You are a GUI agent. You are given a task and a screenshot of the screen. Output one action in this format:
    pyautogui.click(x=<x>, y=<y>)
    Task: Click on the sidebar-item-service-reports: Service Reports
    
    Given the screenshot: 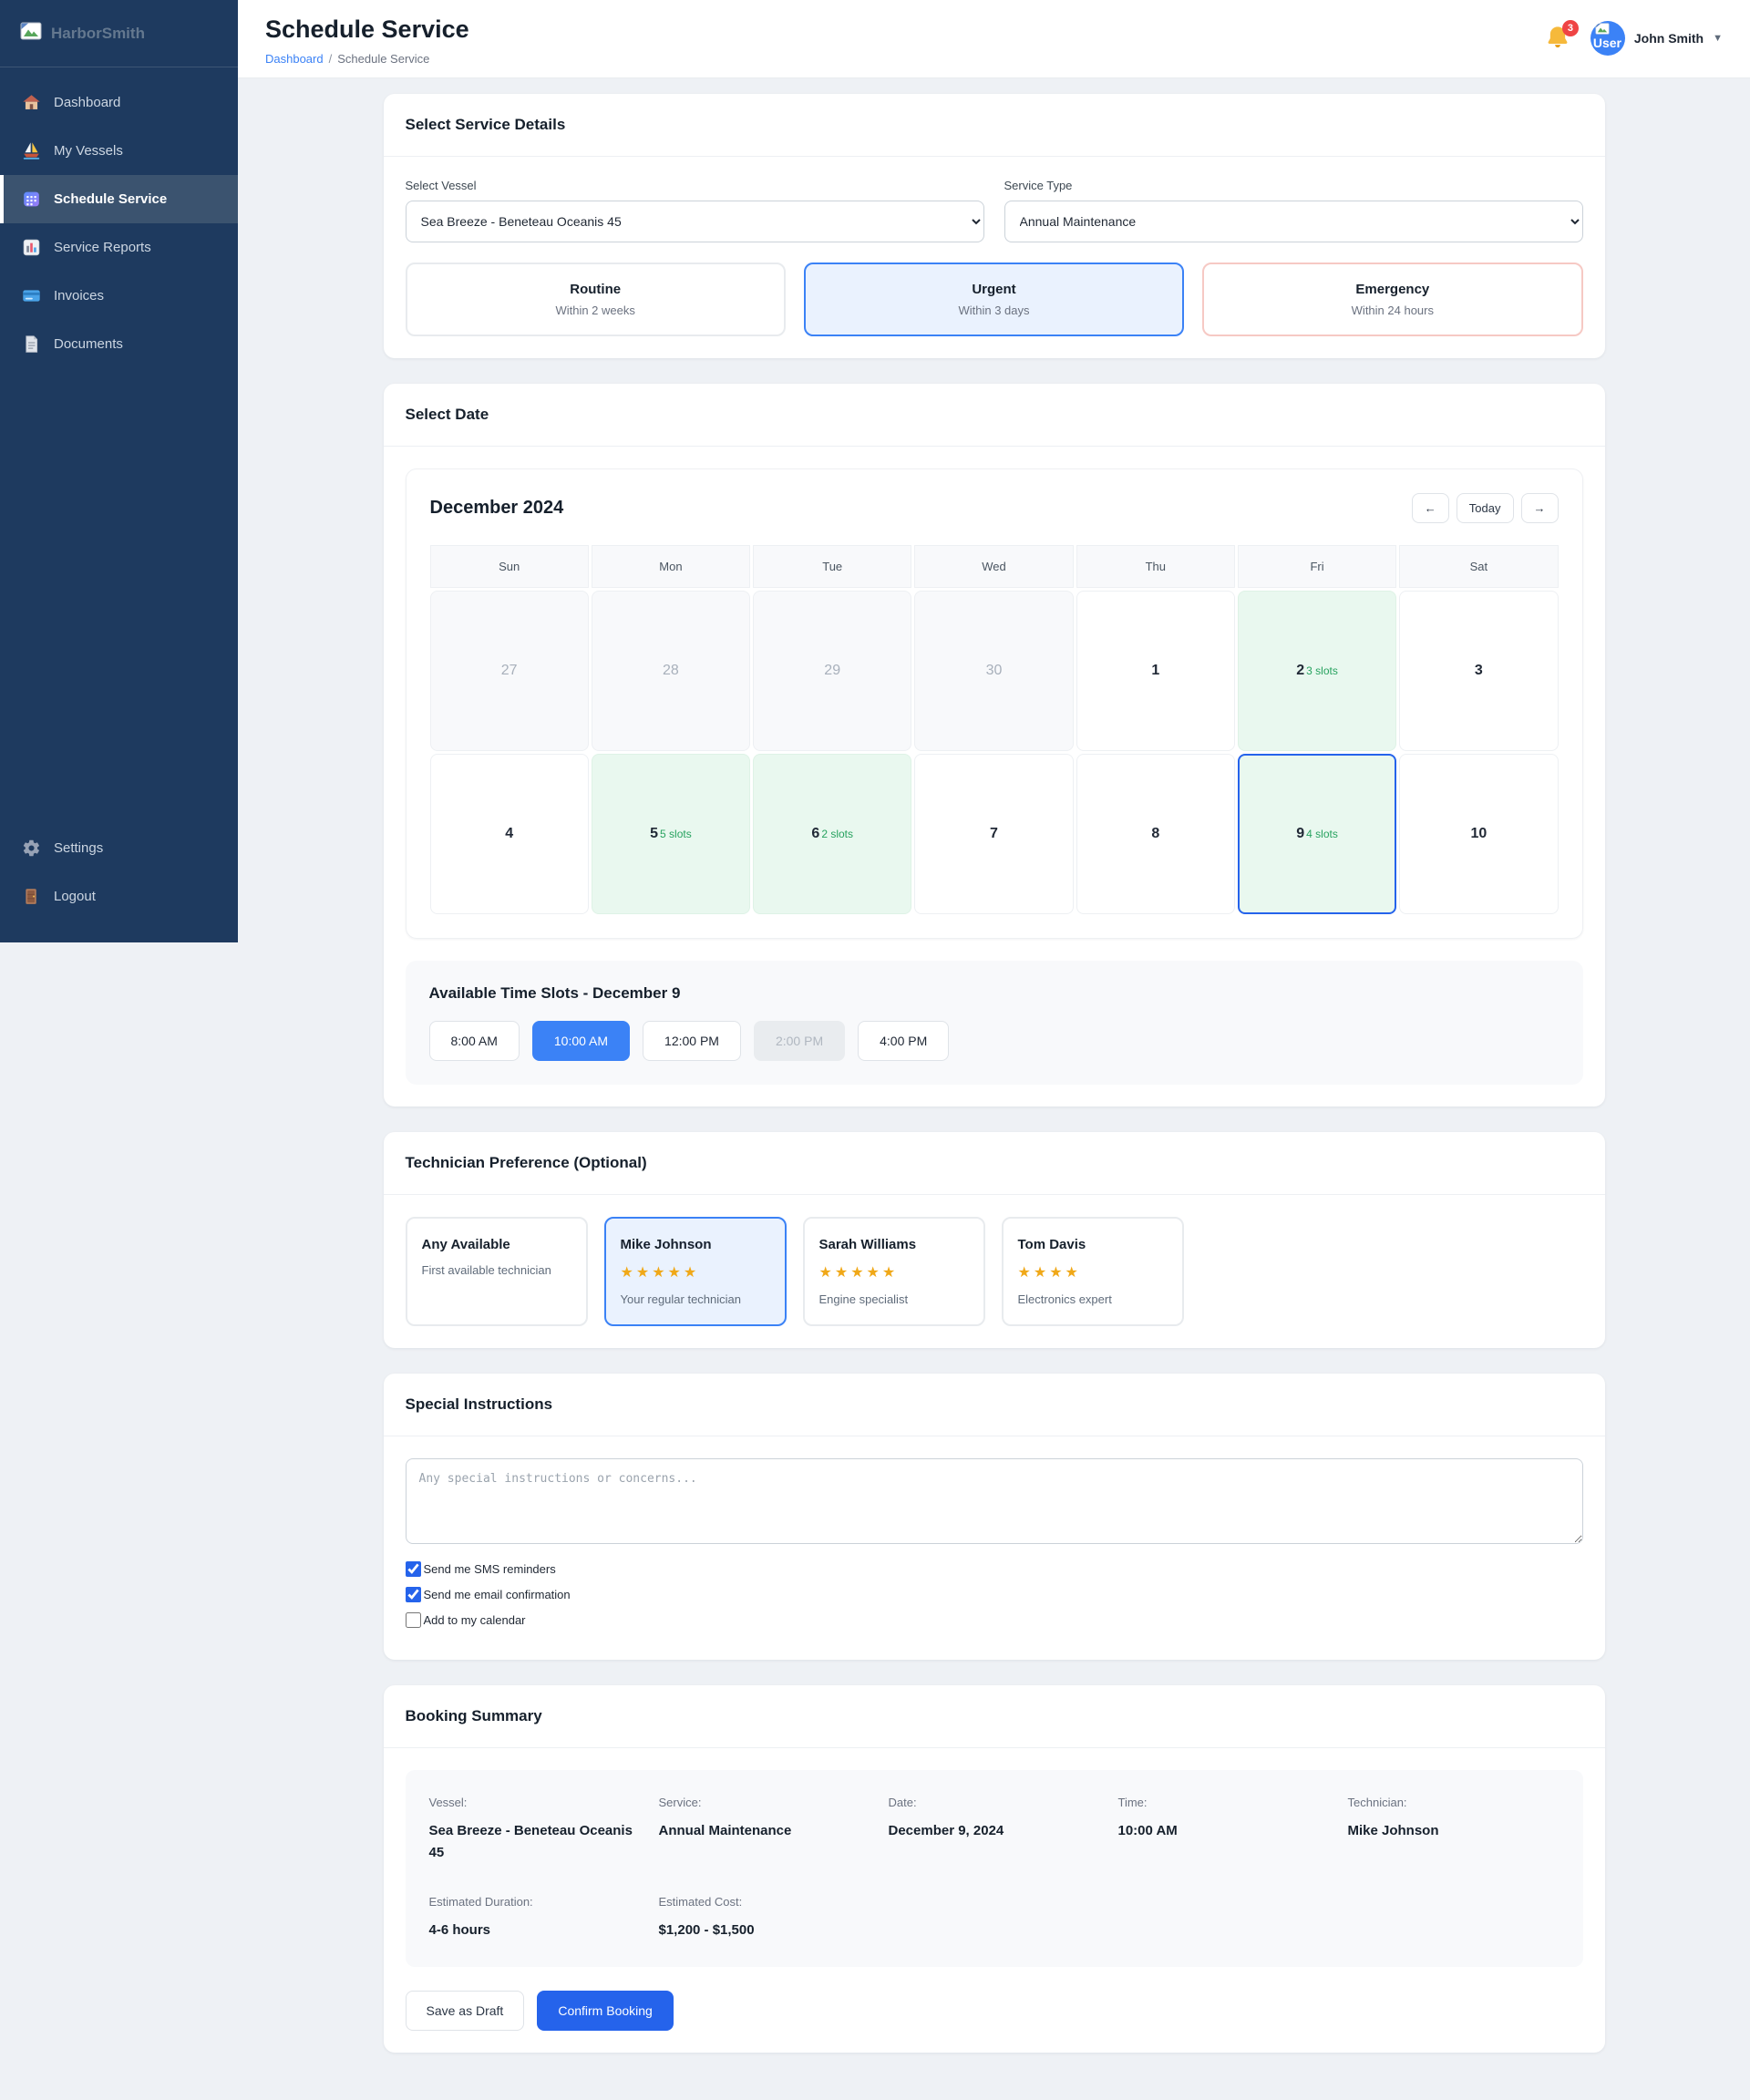 What is the action you would take?
    pyautogui.click(x=119, y=247)
    